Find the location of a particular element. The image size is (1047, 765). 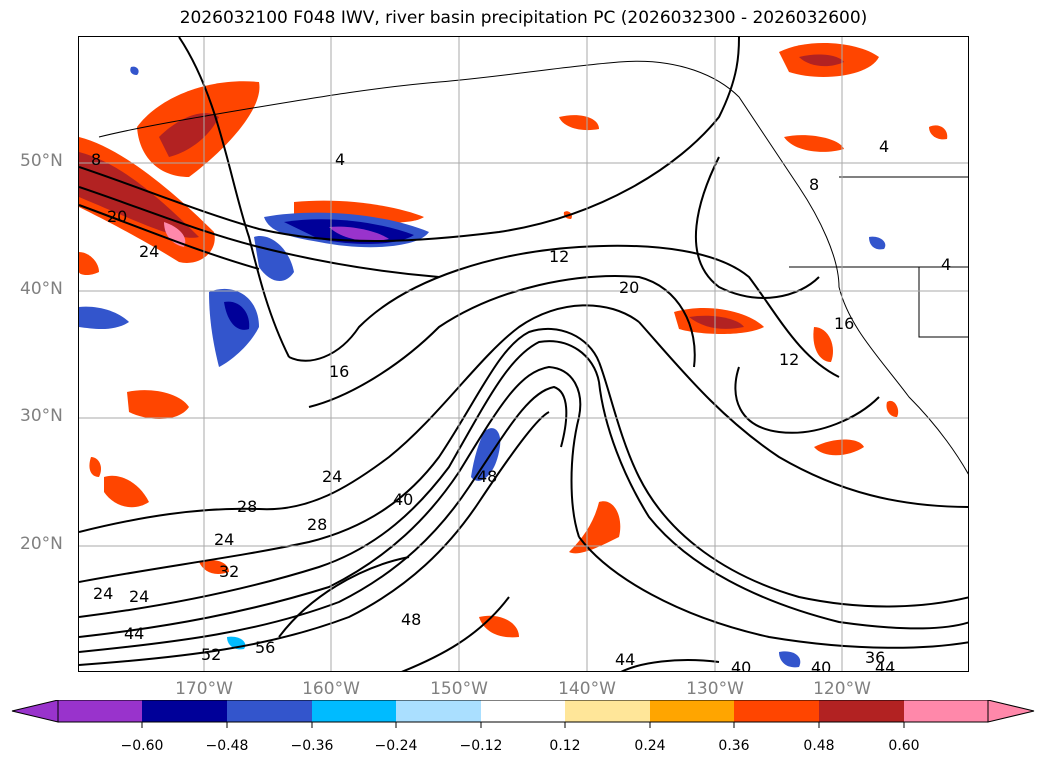

lat-label-30n: 30°N is located at coordinates (41, 416).